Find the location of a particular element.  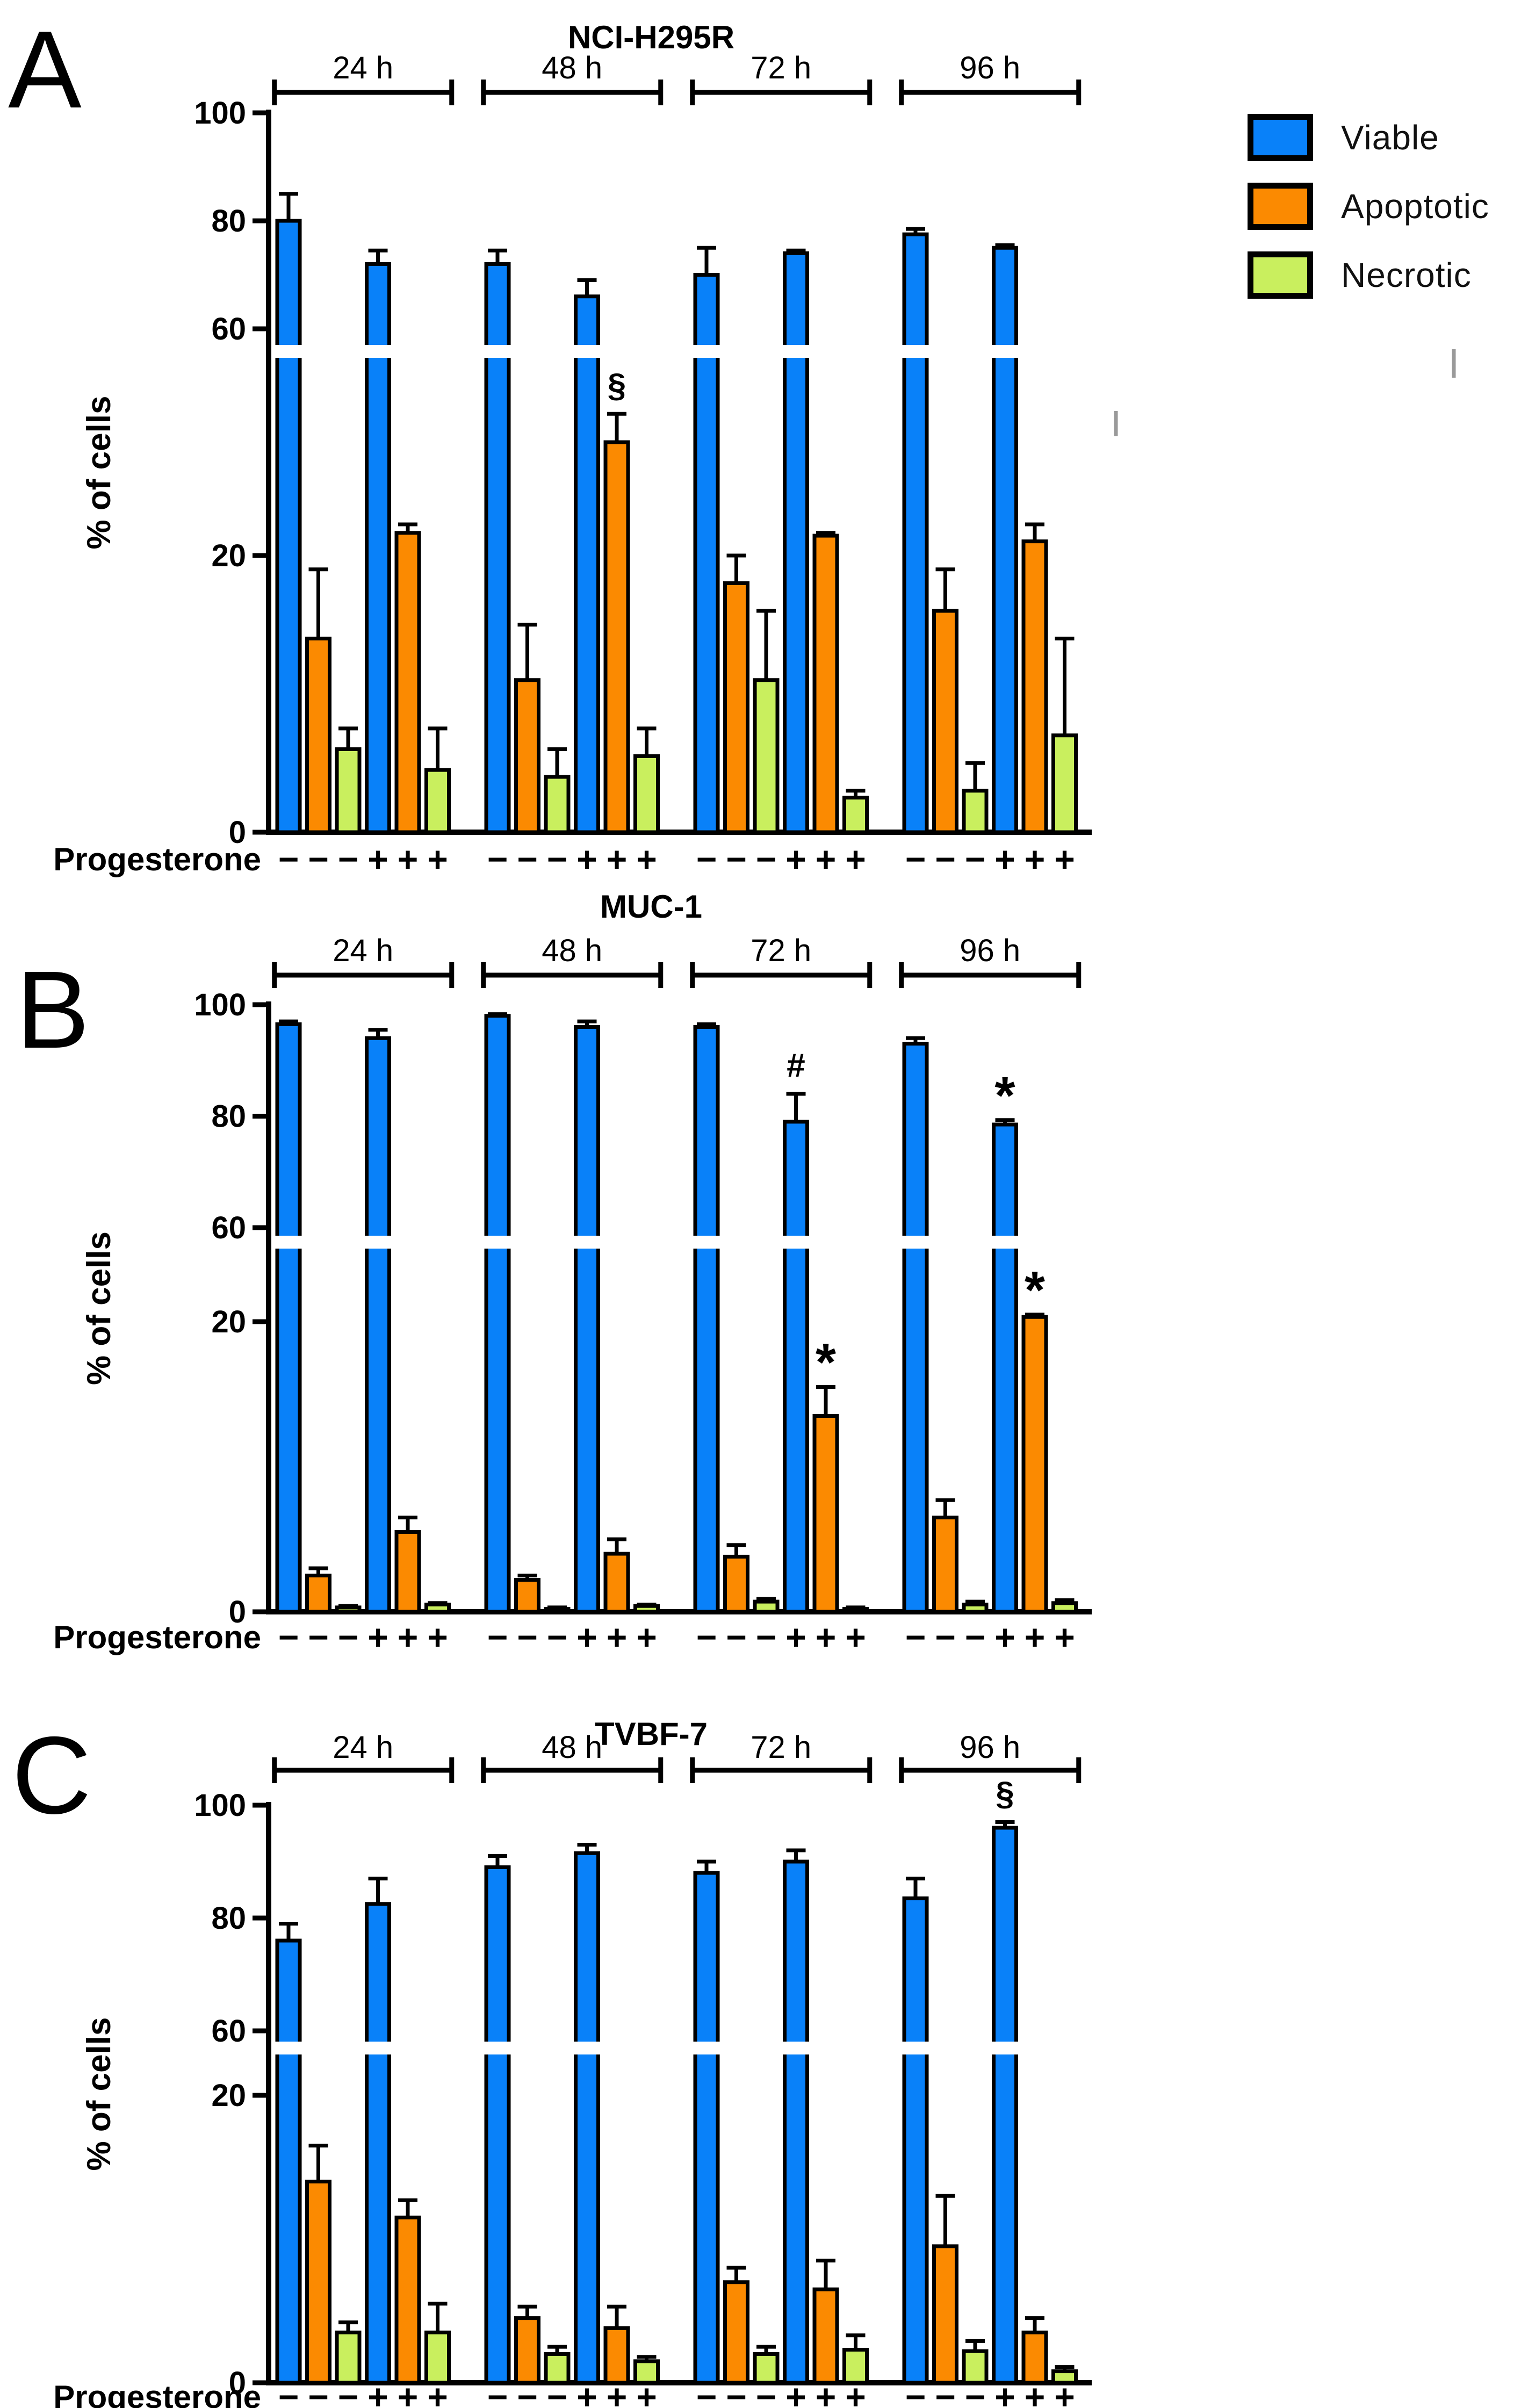

panel-a-72h-minus-necrotic-prog-symbol: − is located at coordinates (766, 859).